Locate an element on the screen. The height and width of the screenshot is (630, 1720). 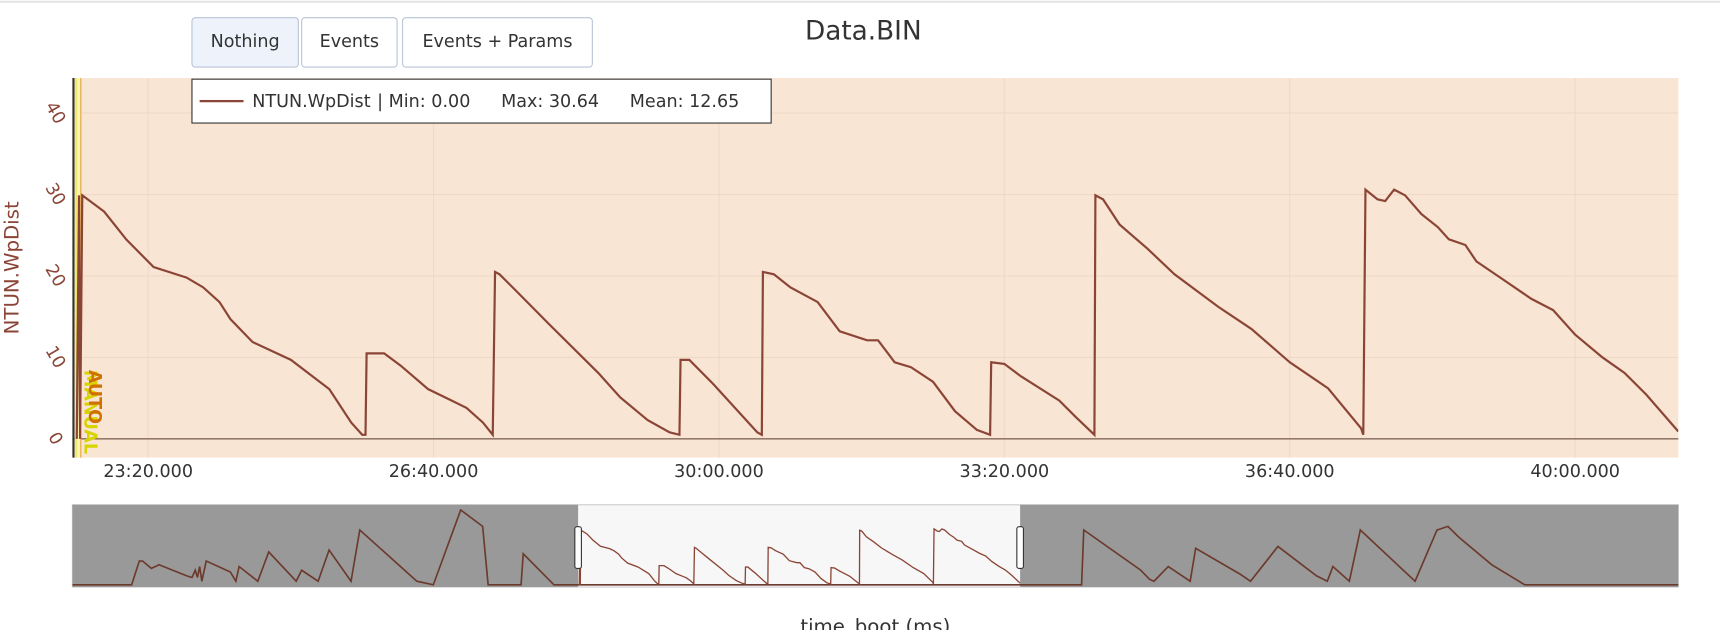
button-label: Nothing is located at coordinates (245, 42).